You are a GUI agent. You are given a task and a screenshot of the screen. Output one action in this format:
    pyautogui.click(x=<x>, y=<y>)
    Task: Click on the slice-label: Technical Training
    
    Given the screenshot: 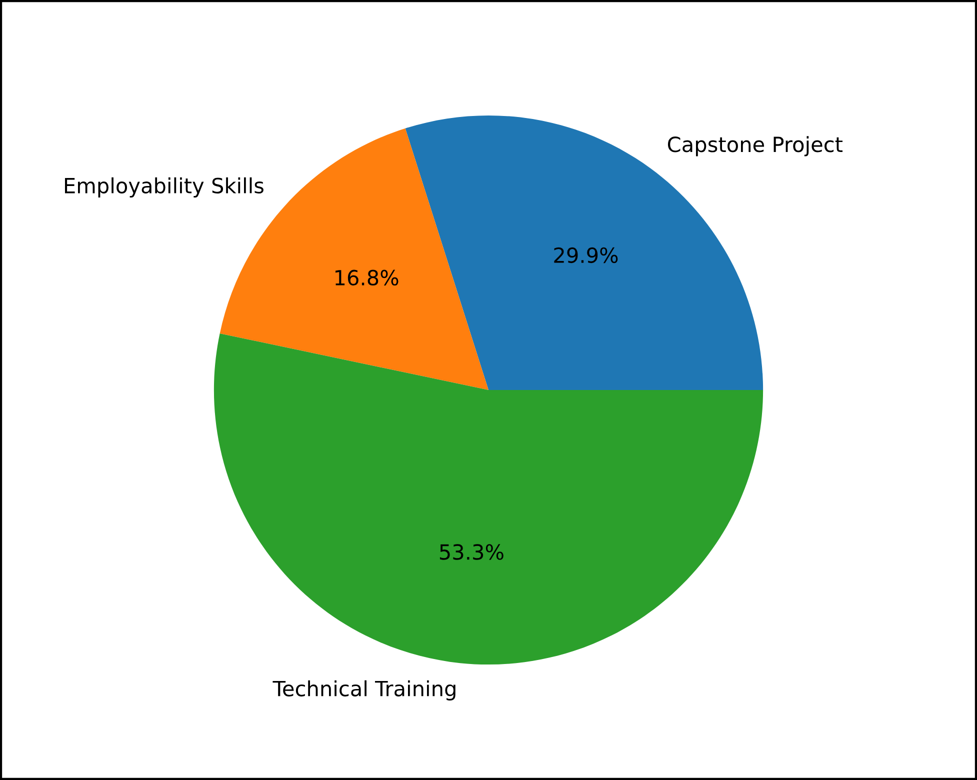 What is the action you would take?
    pyautogui.click(x=364, y=690)
    